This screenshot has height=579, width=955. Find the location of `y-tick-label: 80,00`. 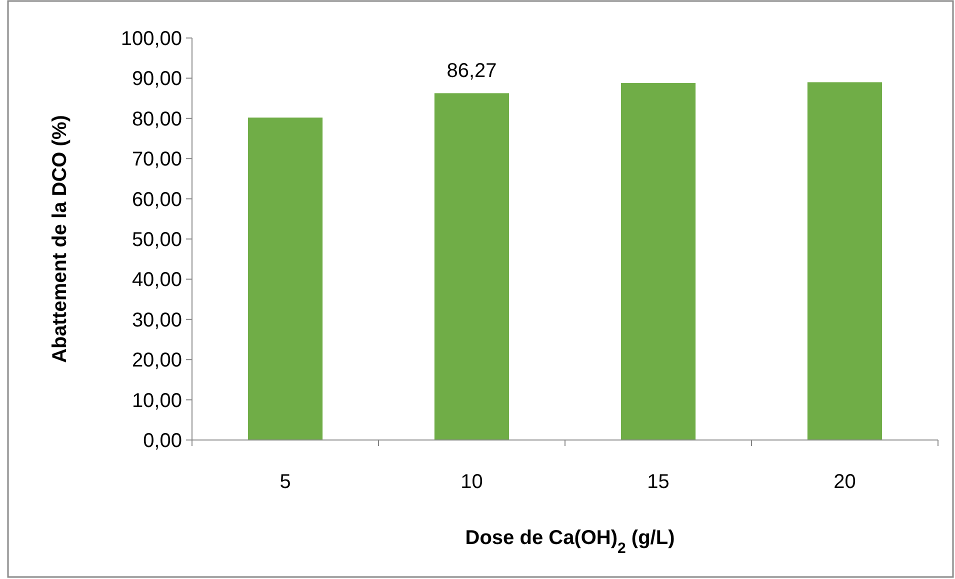

y-tick-label: 80,00 is located at coordinates (157, 119).